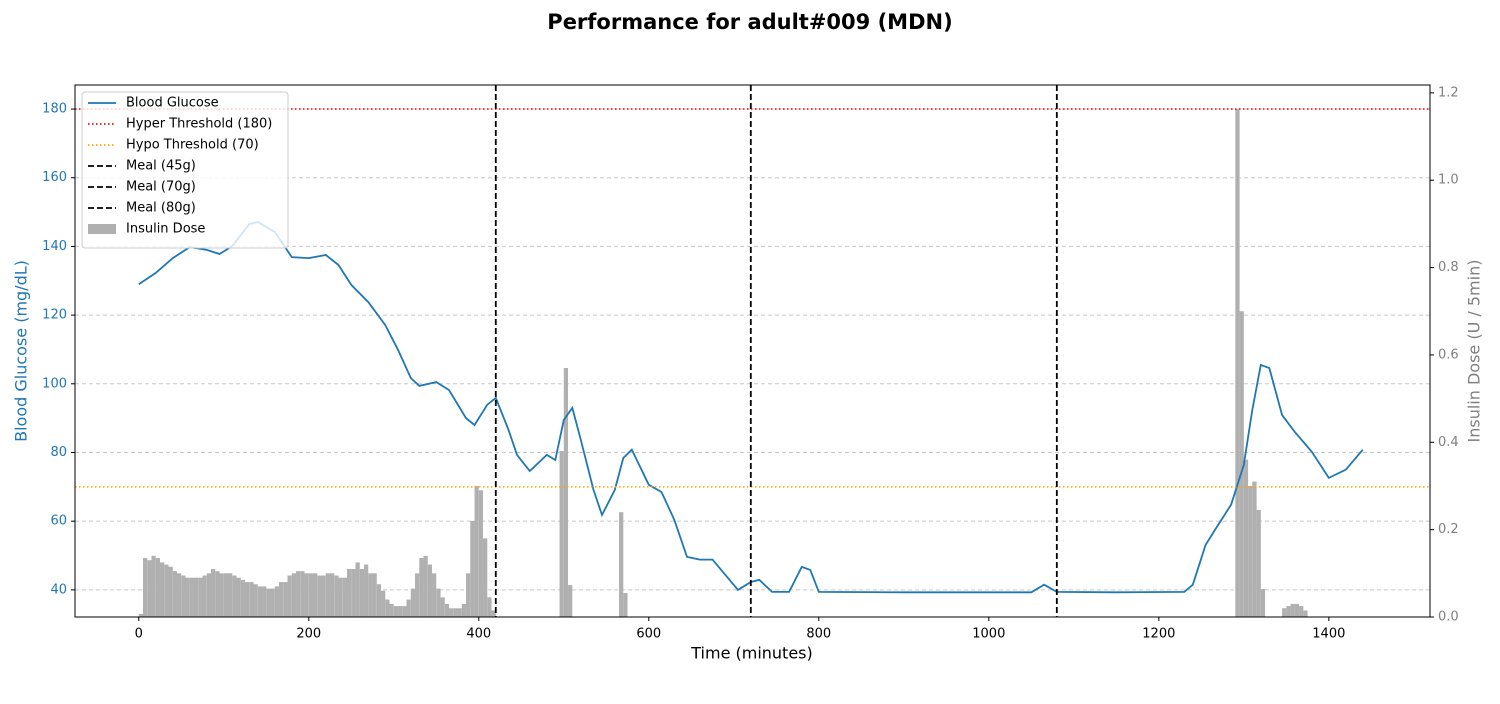  What do you see at coordinates (58, 452) in the screenshot?
I see `y-tick-label: 80` at bounding box center [58, 452].